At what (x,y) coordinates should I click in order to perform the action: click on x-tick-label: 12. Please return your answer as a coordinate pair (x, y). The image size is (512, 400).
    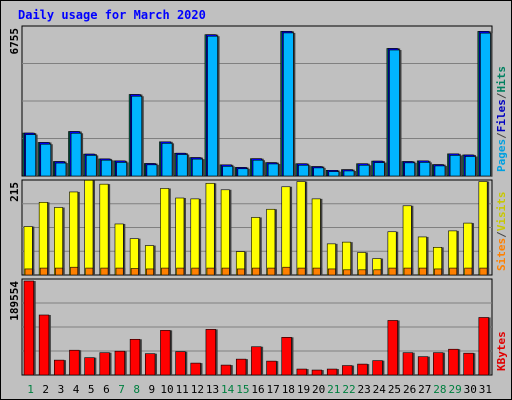
    Looking at the image, I should click on (197, 389).